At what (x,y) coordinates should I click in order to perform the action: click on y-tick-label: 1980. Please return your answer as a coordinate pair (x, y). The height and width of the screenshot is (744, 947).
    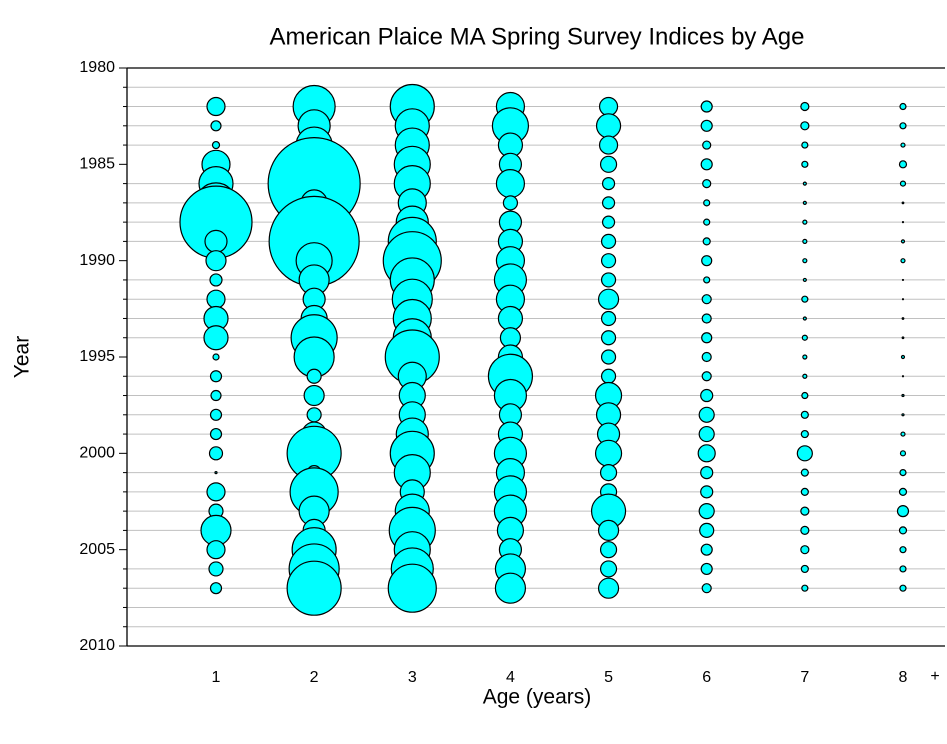
    Looking at the image, I should click on (97, 67).